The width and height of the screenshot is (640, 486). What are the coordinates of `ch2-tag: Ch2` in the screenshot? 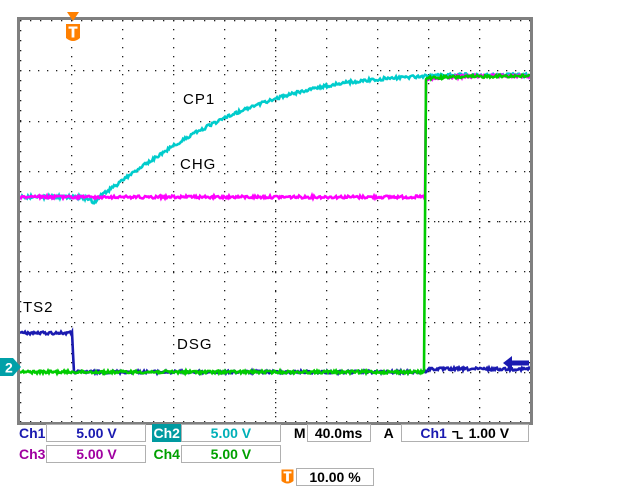 It's located at (166, 433).